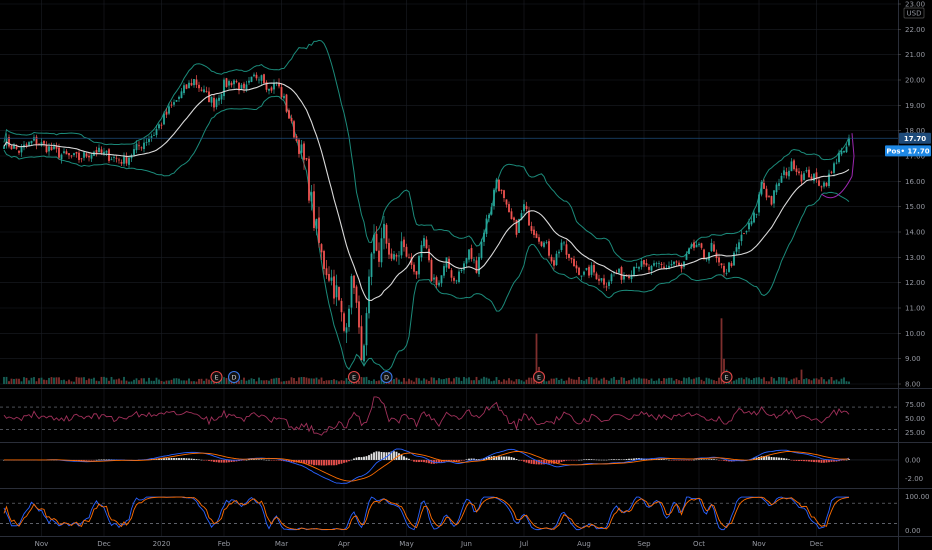 The image size is (932, 550). What do you see at coordinates (915, 138) in the screenshot?
I see `price-tag: 17.70` at bounding box center [915, 138].